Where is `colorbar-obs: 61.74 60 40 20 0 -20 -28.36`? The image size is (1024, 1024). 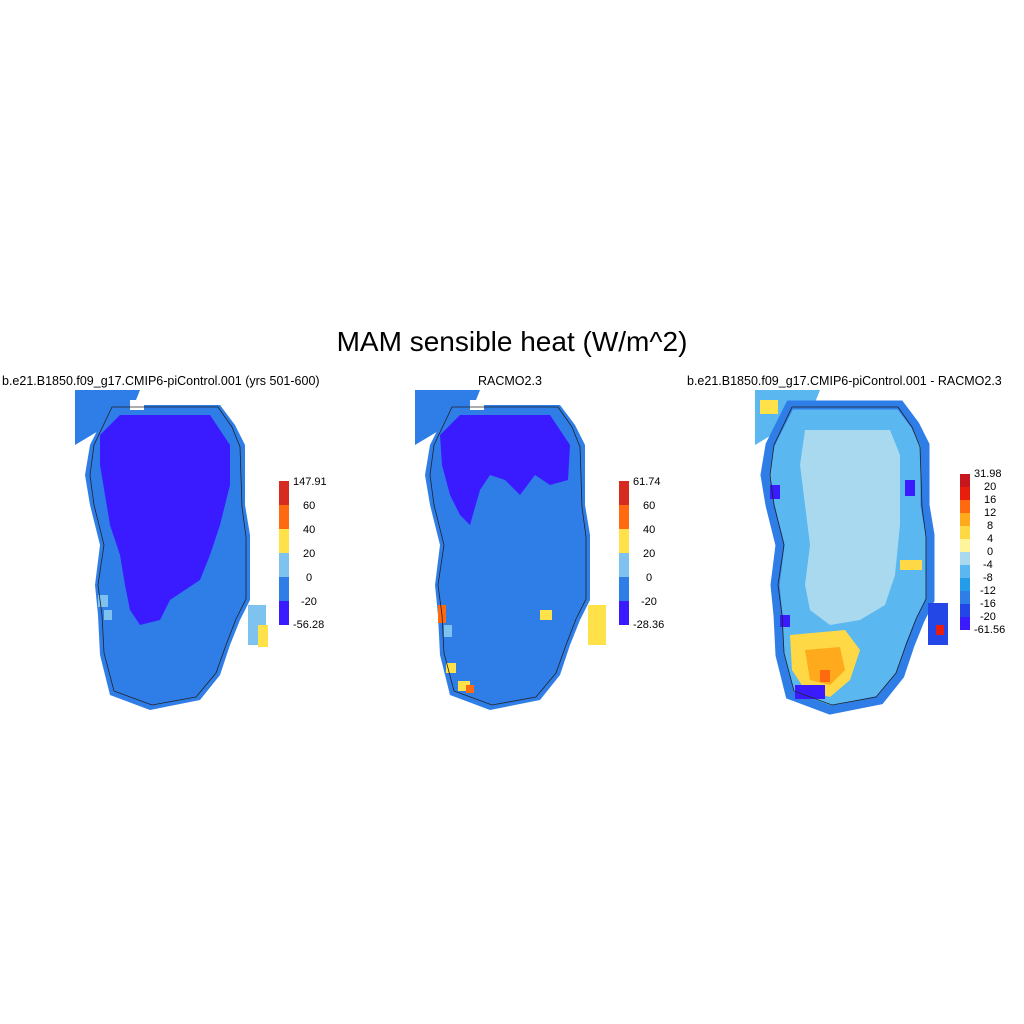 colorbar-obs: 61.74 60 40 20 0 -20 -28.36 is located at coordinates (641, 553).